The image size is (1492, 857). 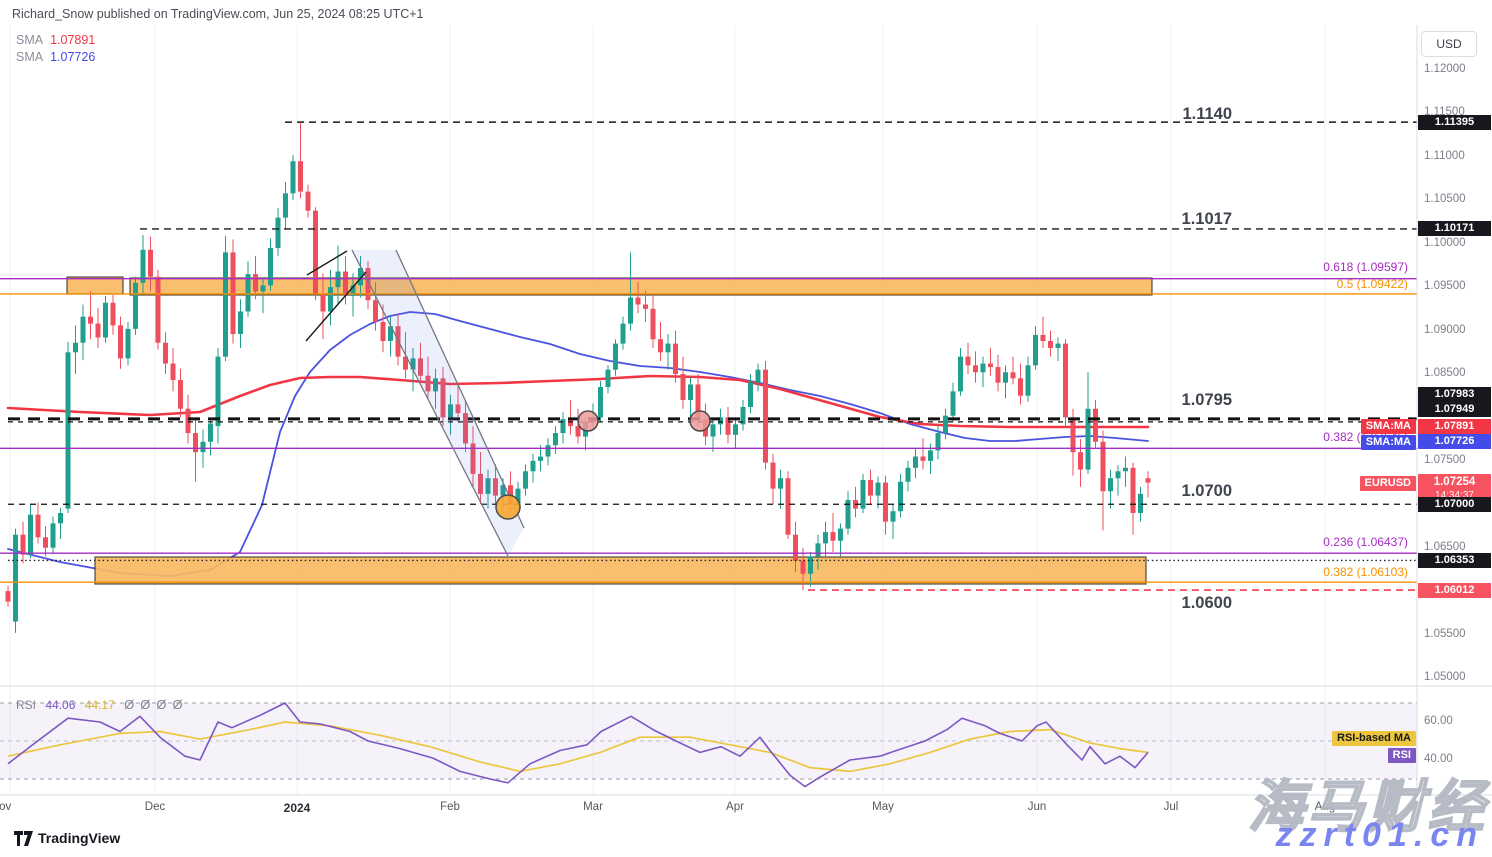 I want to click on time-axis-label-feb: Feb, so click(x=450, y=807).